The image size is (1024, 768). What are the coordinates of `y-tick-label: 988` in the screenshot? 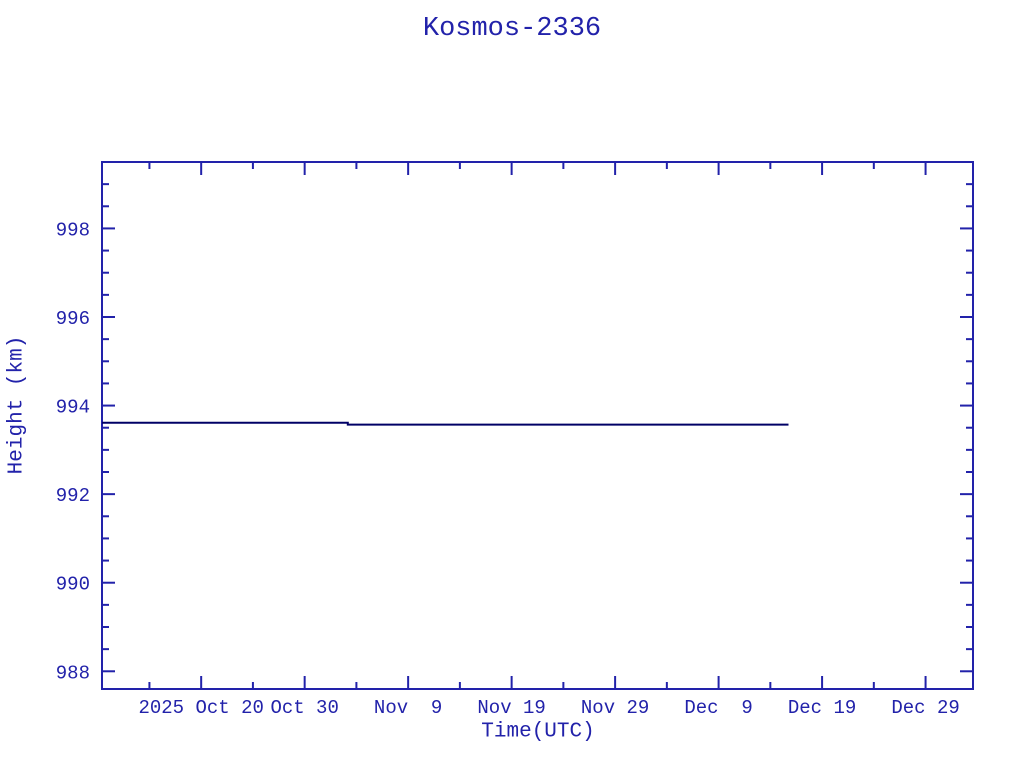 It's located at (73, 673).